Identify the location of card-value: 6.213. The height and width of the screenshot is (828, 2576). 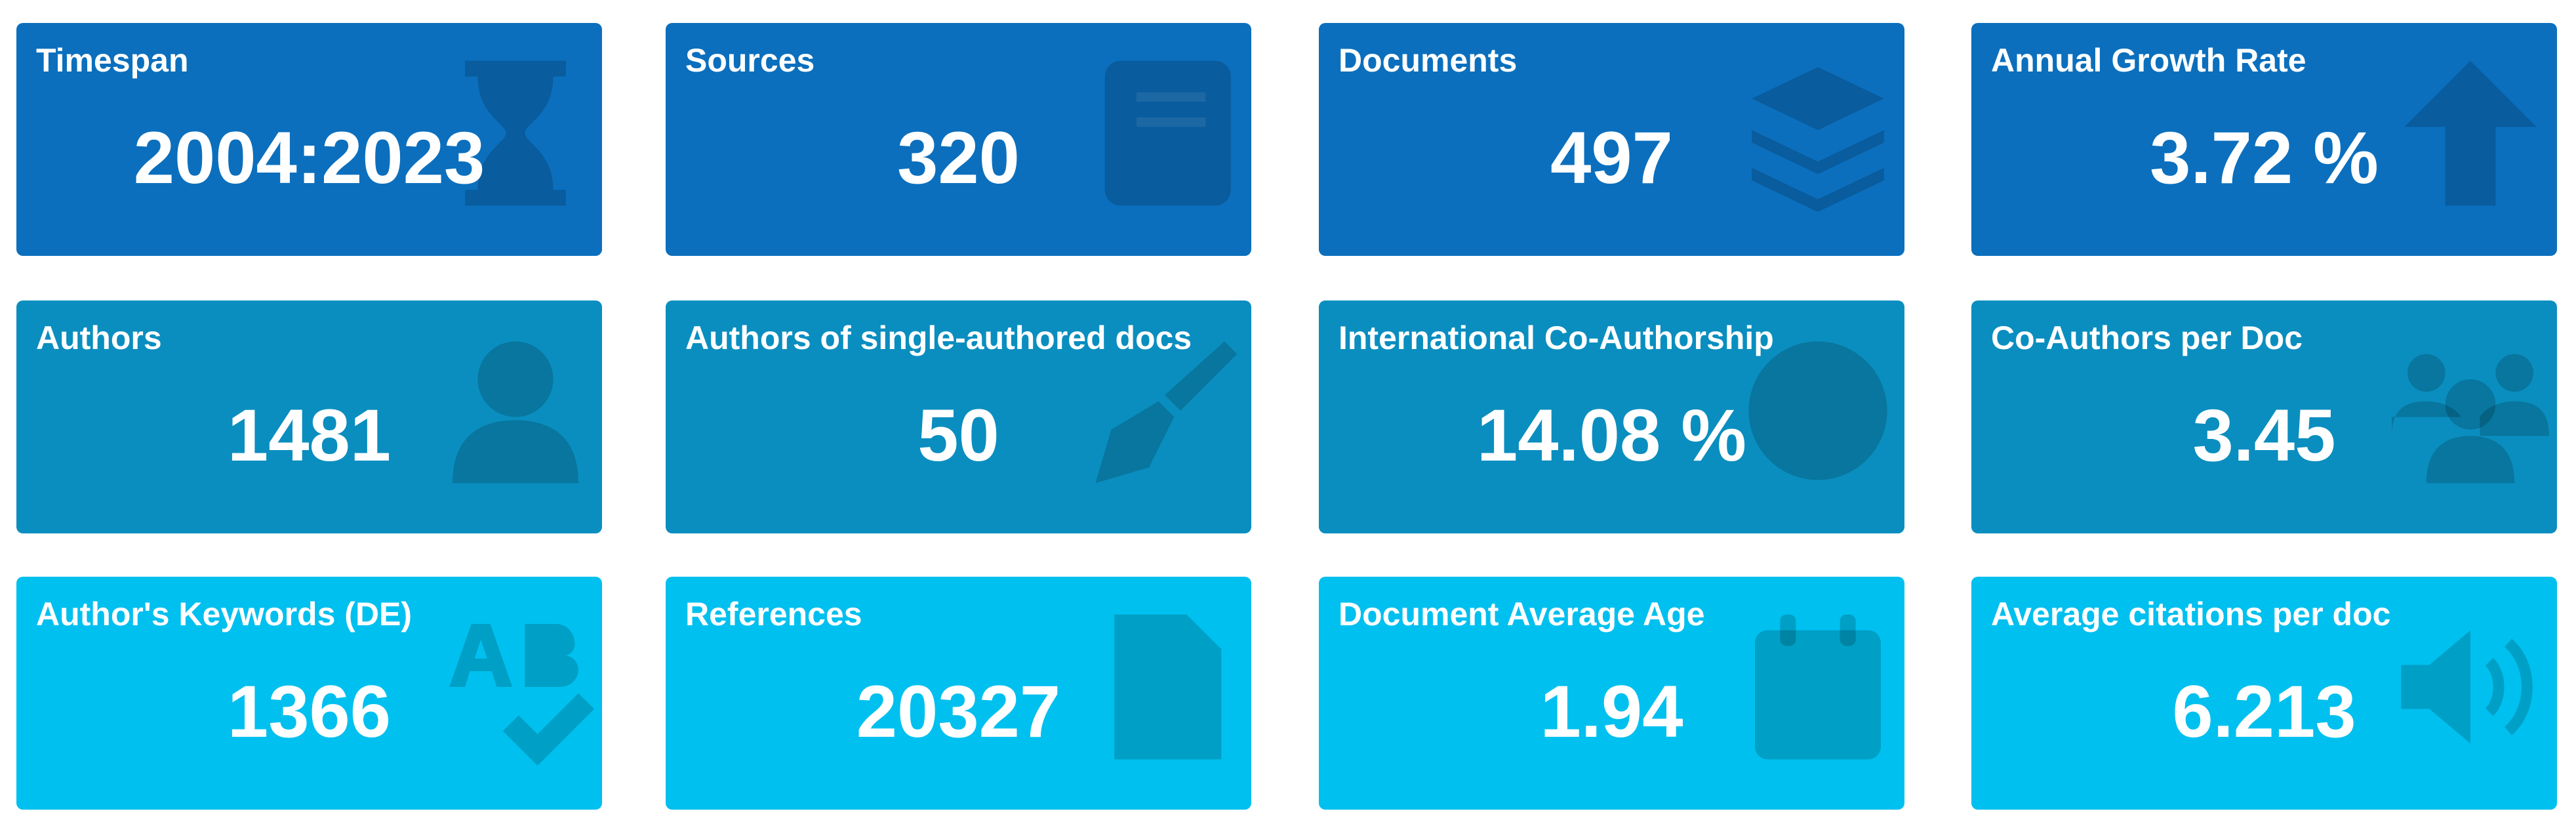
(2264, 712).